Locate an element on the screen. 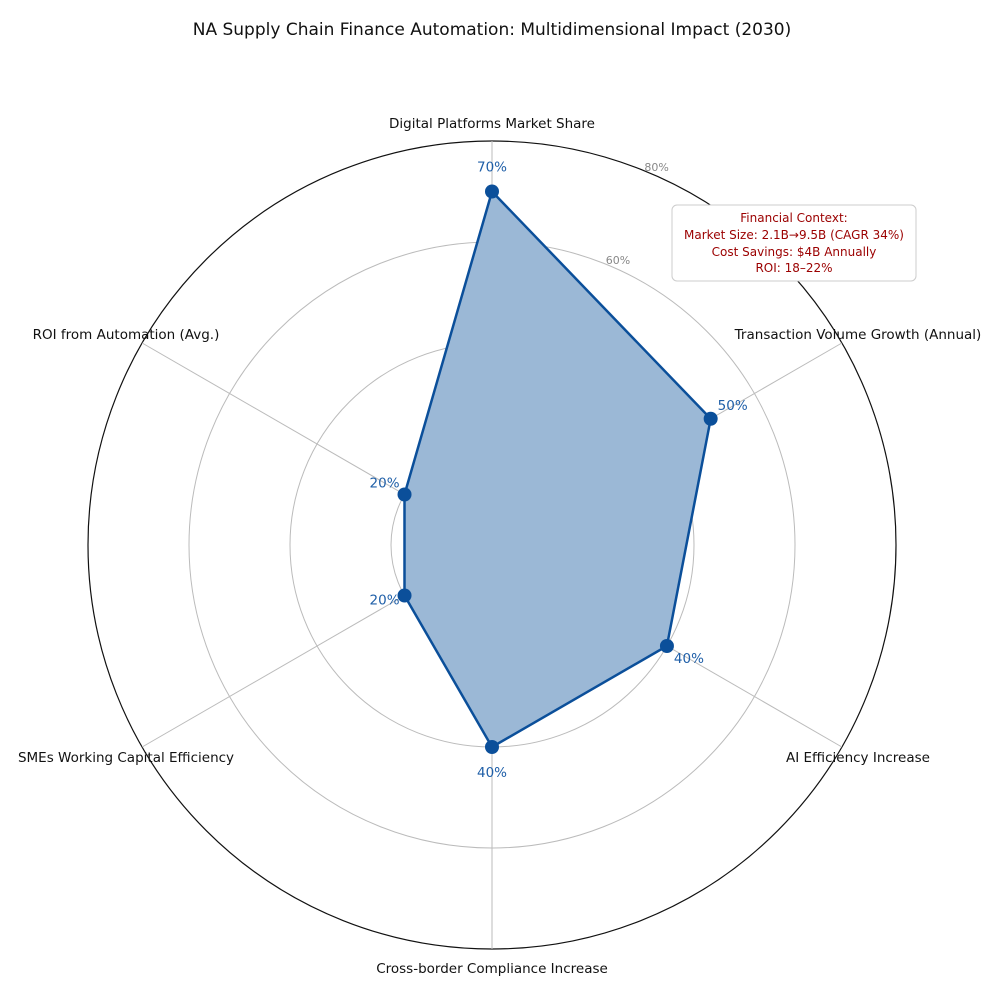  category-label-1: Transaction Volume Growth (Annual) is located at coordinates (858, 335).